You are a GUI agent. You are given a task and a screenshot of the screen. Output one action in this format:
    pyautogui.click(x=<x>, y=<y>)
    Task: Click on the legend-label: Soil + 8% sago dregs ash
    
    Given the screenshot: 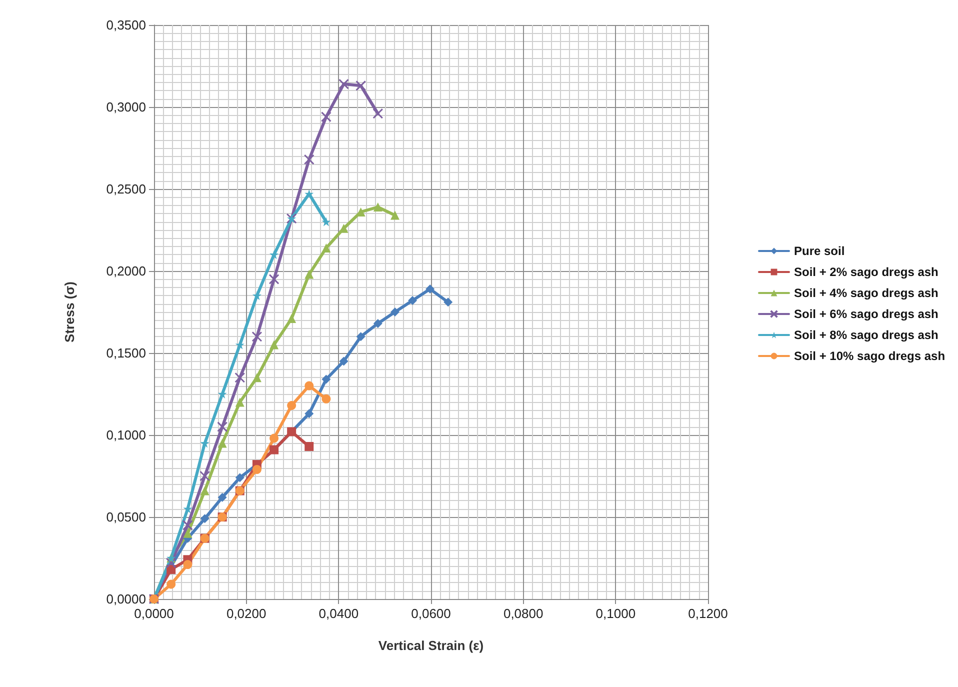 What is the action you would take?
    pyautogui.click(x=866, y=335)
    